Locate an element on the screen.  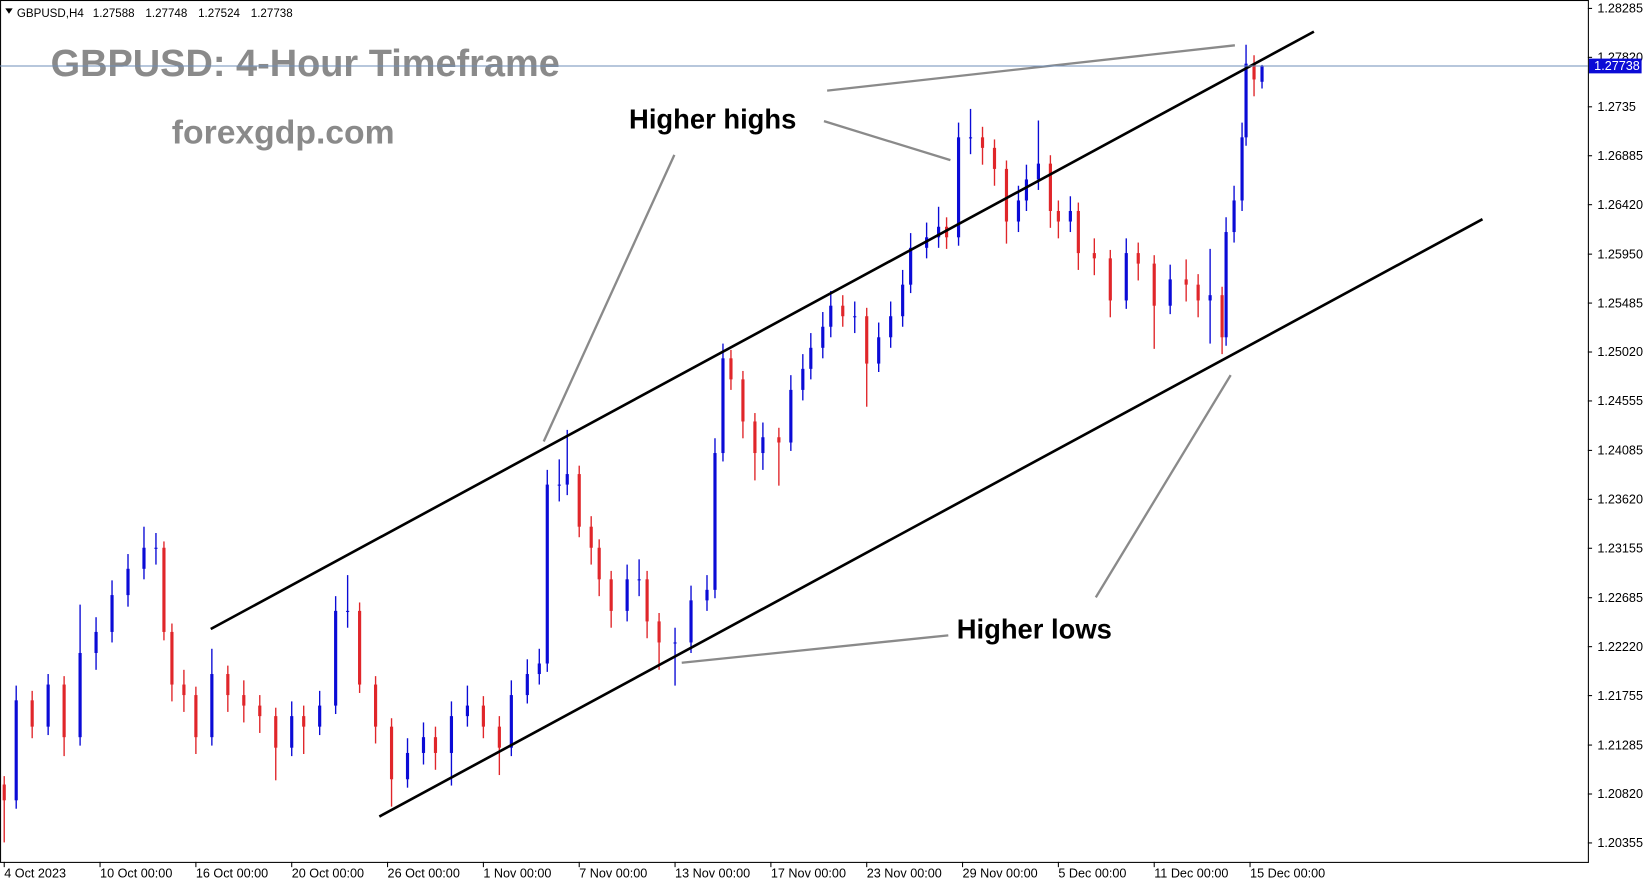
ohlc-low: 1.27524 is located at coordinates (219, 14).